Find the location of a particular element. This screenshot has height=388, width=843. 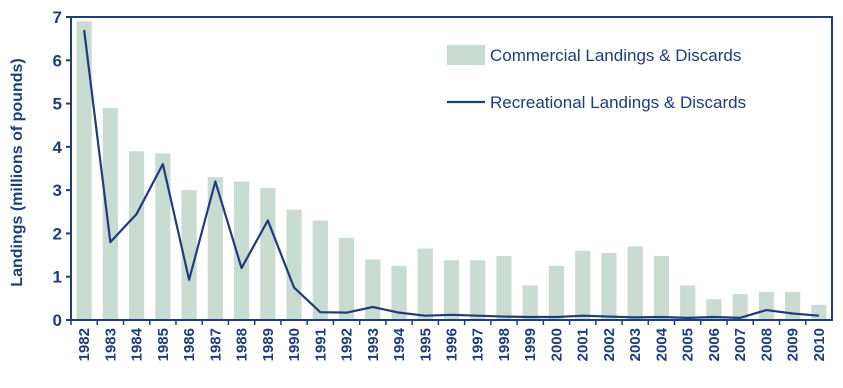

x-tick-label: 2010 is located at coordinates (819, 344).